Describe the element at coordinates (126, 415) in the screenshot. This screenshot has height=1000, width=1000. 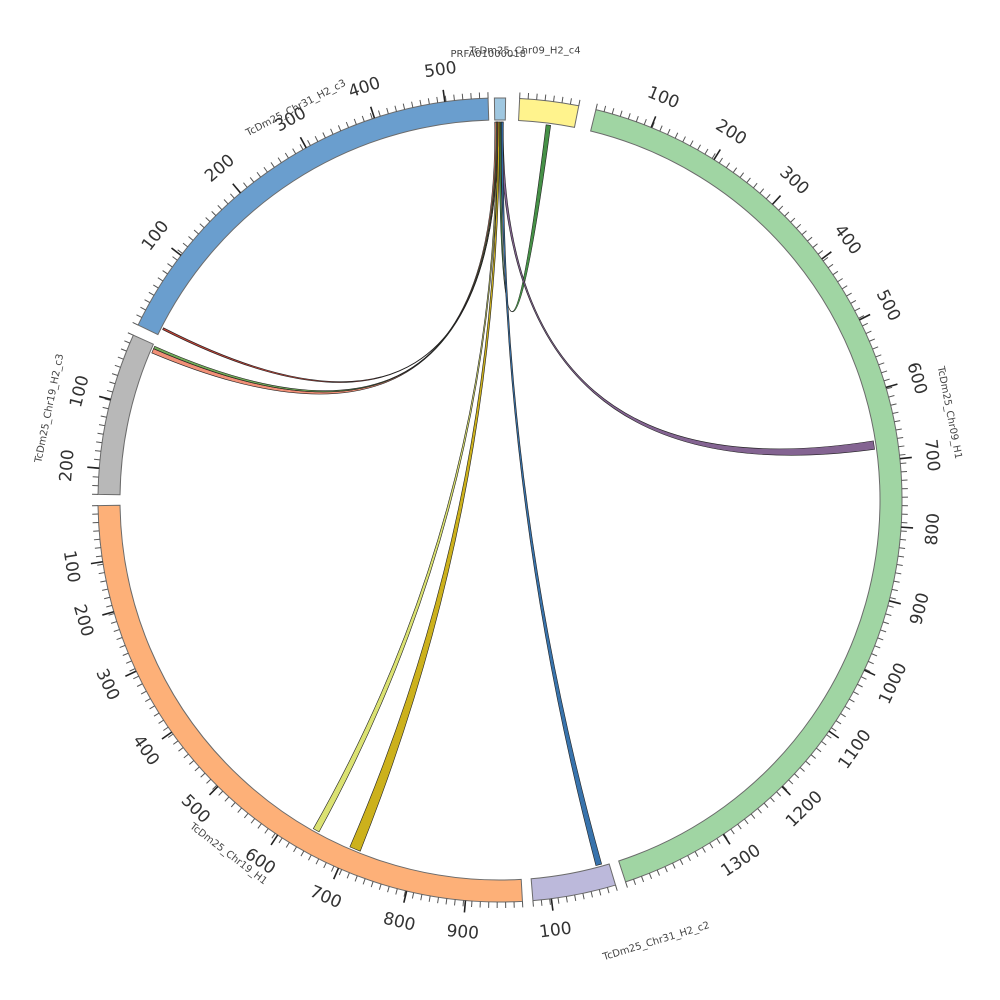
I see `ideogram-chr19_h2_c3` at that location.